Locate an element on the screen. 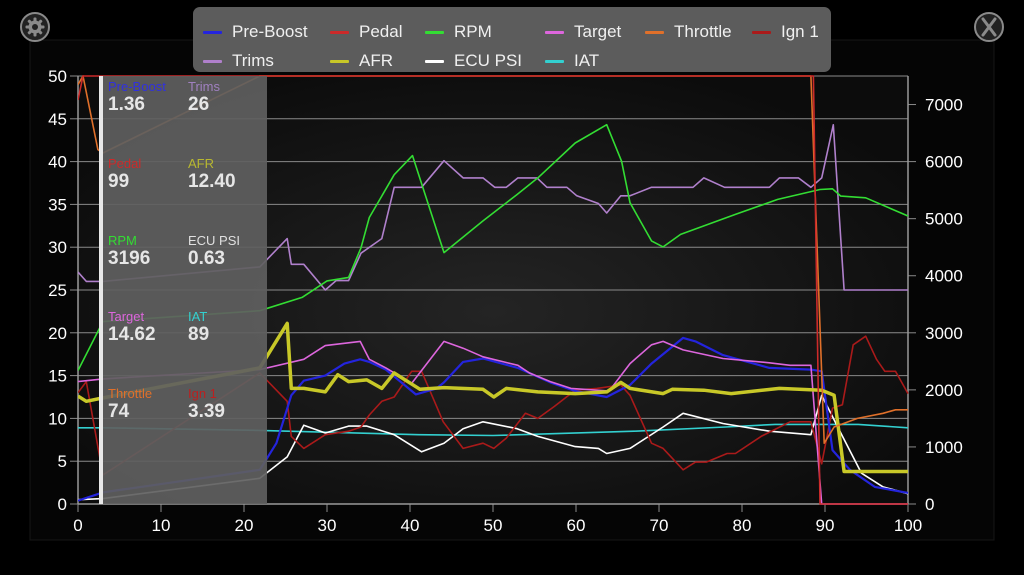  readout-value: 74 is located at coordinates (119, 412).